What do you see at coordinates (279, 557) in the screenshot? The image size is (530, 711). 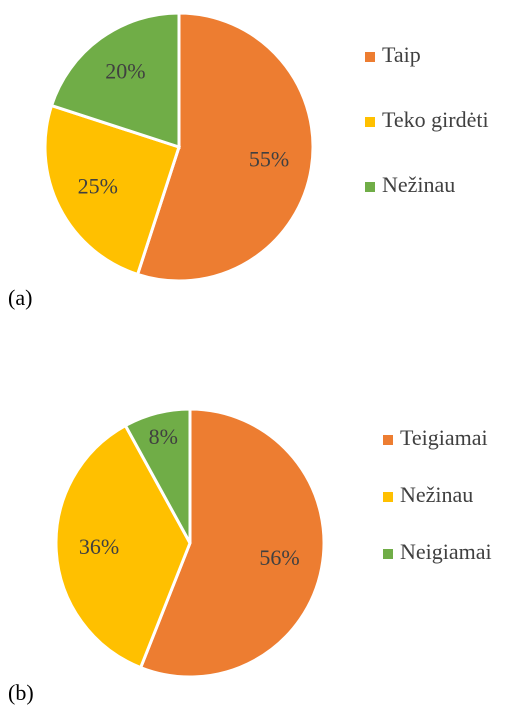 I see `data-label: 56%` at bounding box center [279, 557].